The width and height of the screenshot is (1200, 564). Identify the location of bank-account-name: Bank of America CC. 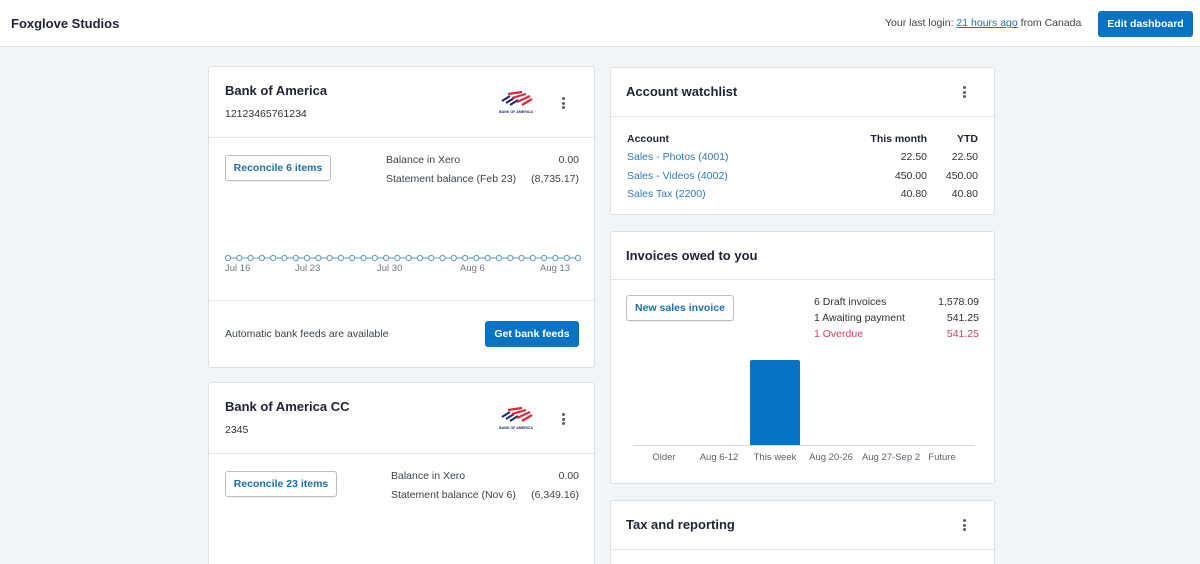
(287, 406).